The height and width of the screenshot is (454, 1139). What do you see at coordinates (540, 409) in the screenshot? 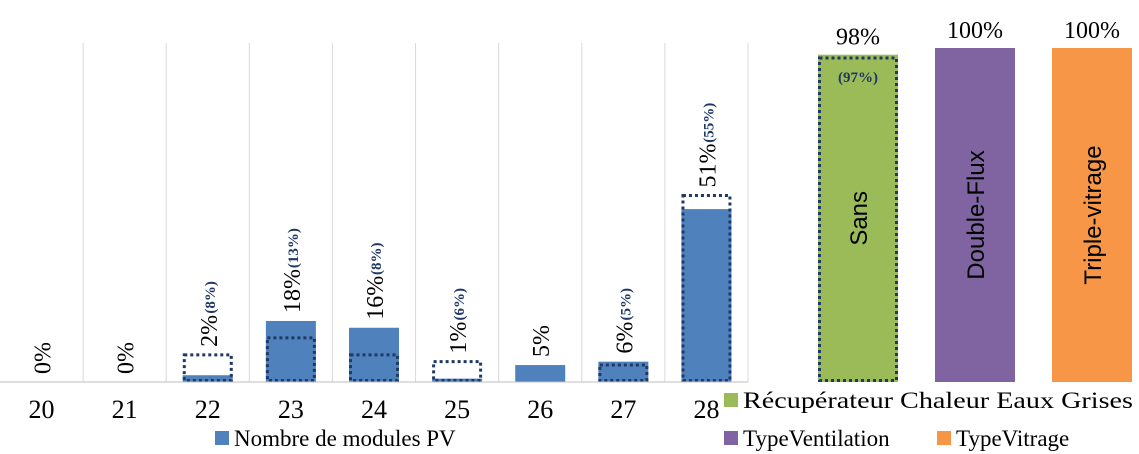
I see `x-tick-label: 26` at bounding box center [540, 409].